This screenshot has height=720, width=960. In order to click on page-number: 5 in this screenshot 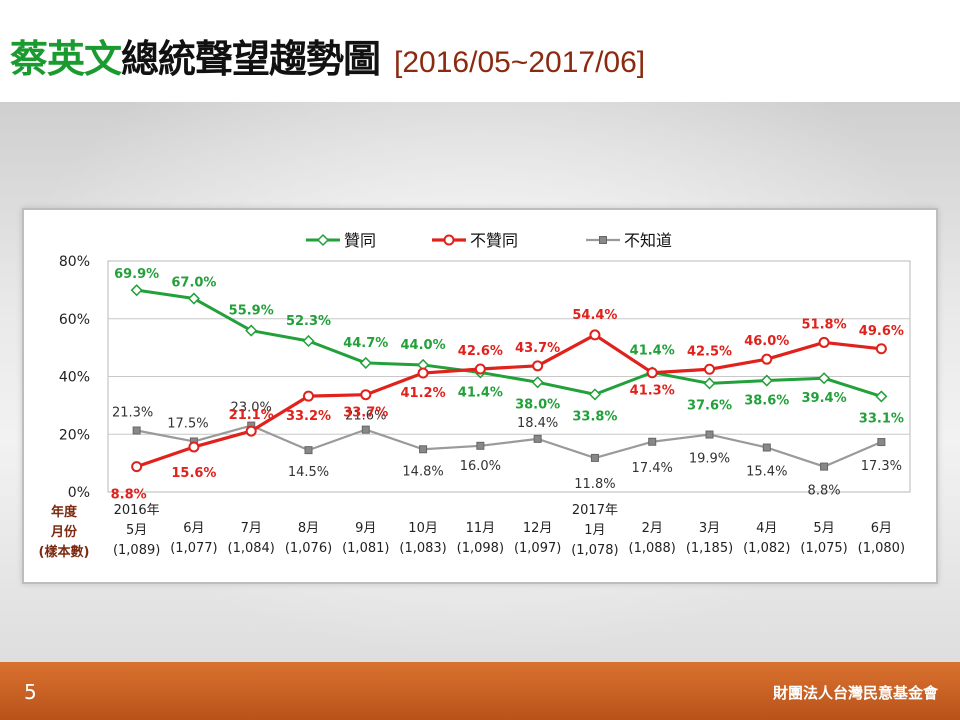, I will do `click(30, 692)`.